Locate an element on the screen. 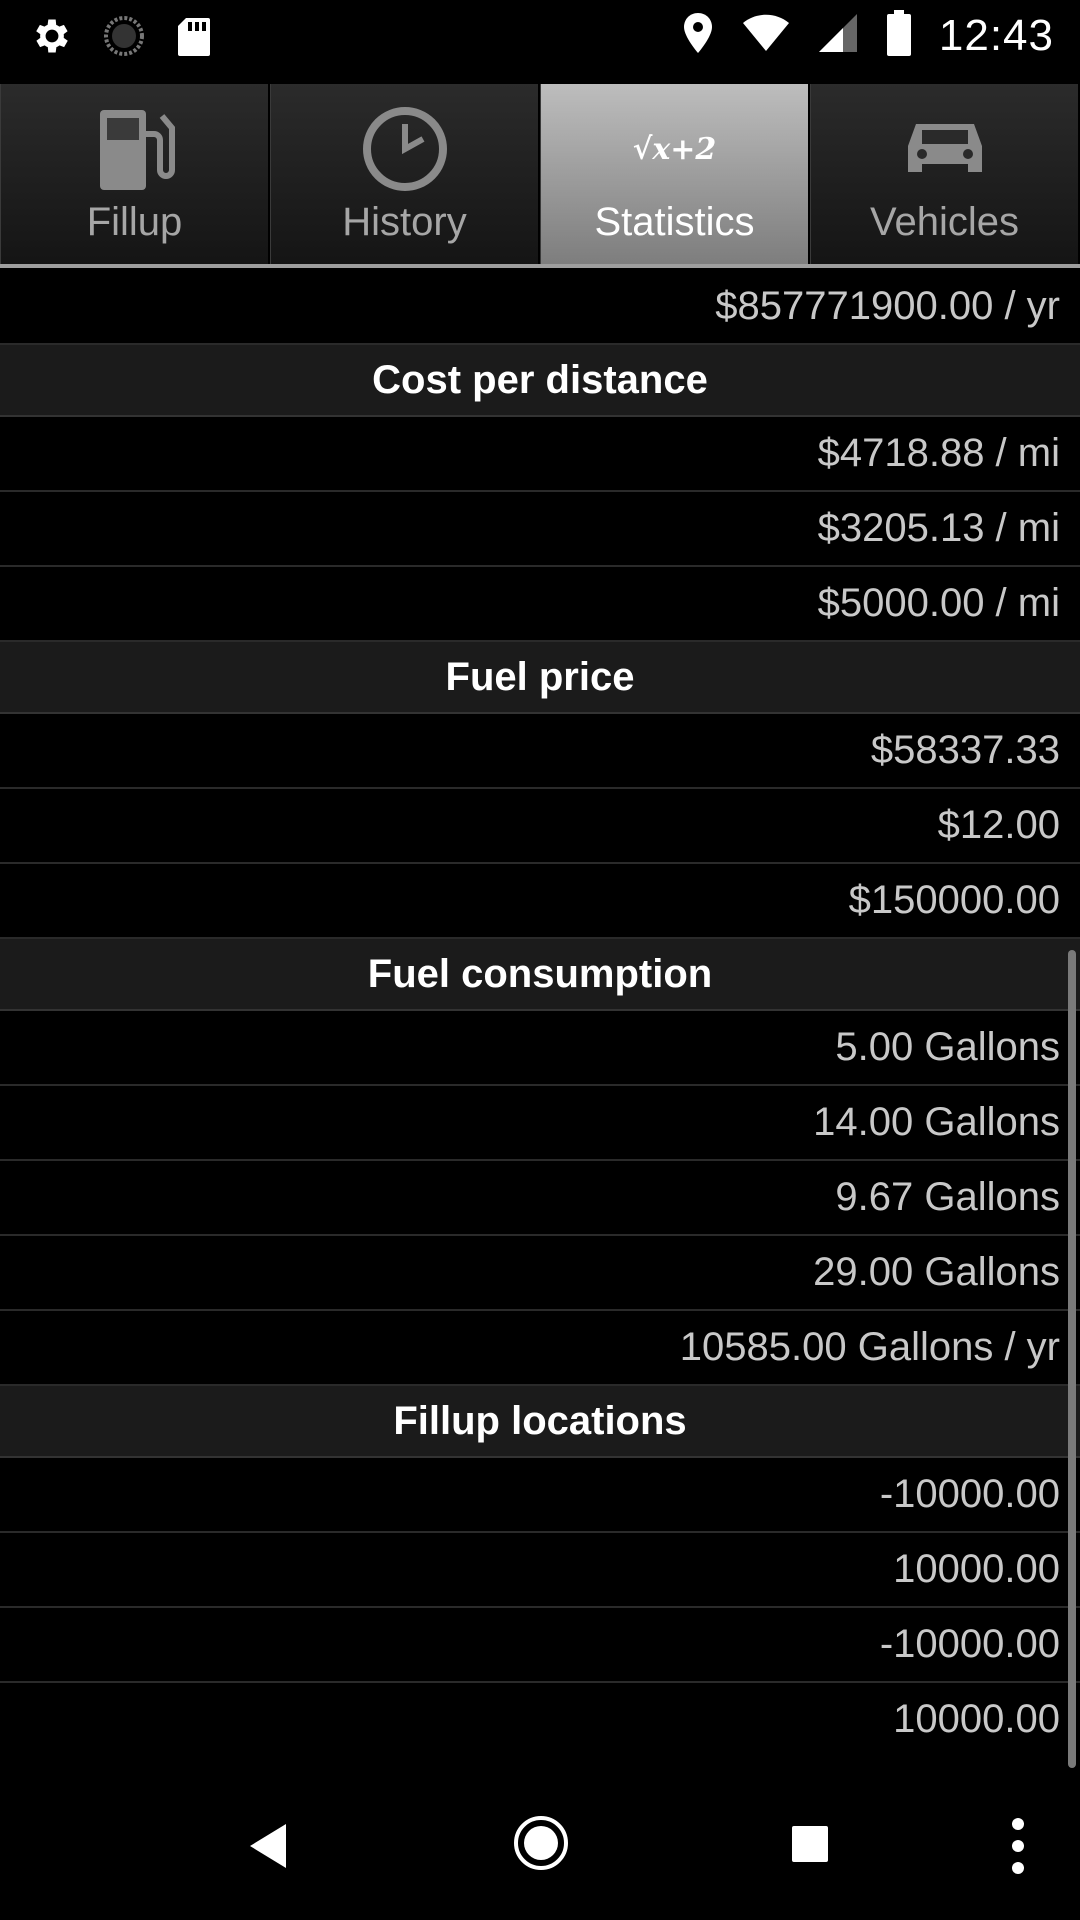 This screenshot has height=1920, width=1080. location-icon is located at coordinates (698, 35).